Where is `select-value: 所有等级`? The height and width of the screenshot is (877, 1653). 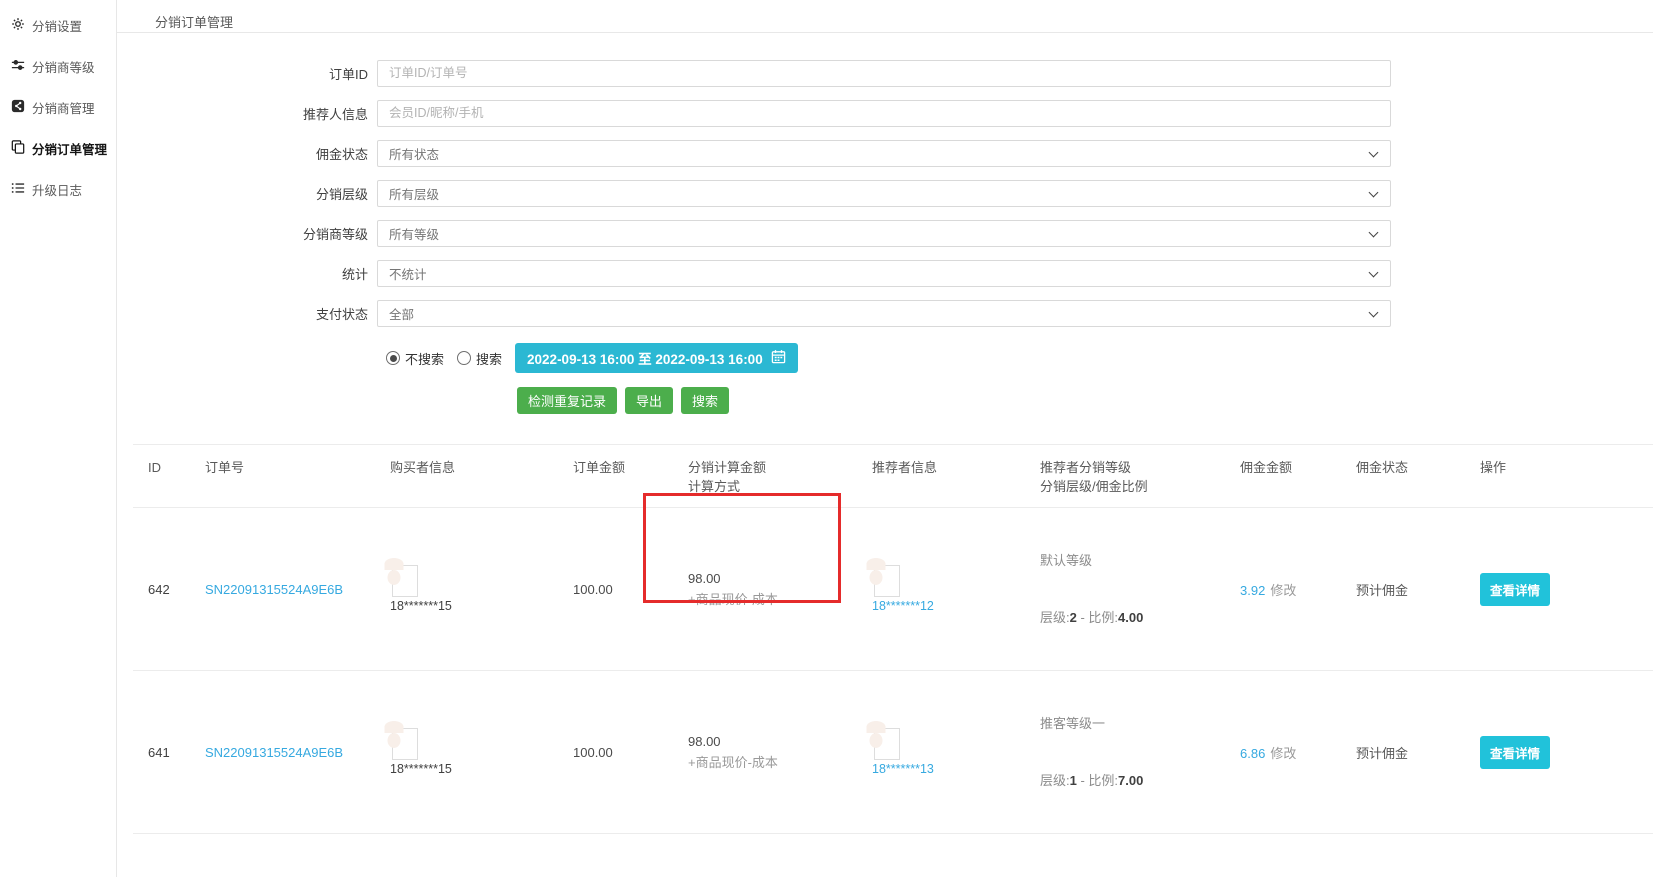
select-value: 所有等级 is located at coordinates (414, 234).